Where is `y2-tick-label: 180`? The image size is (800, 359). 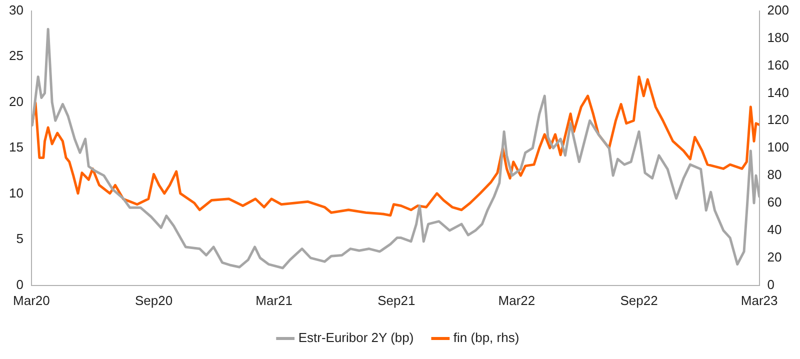 y2-tick-label: 180 is located at coordinates (778, 37).